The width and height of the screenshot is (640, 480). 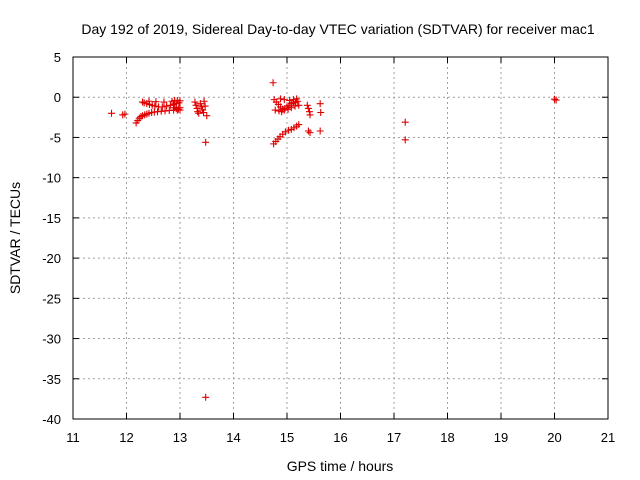 I want to click on y-tick-label: -40, so click(x=51, y=419).